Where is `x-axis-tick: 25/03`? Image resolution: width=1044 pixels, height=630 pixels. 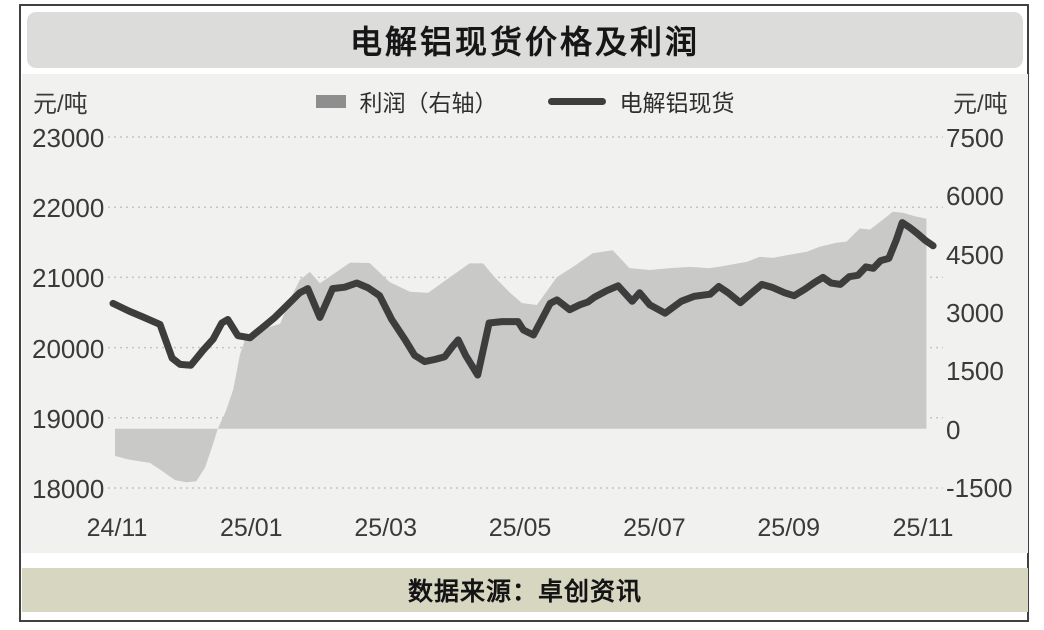
x-axis-tick: 25/03 is located at coordinates (385, 528).